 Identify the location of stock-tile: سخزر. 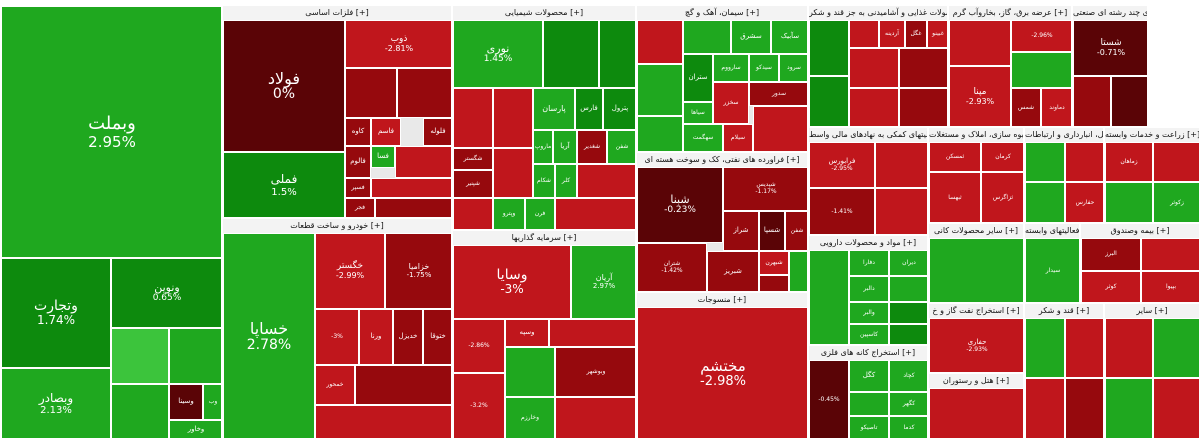
(731, 103).